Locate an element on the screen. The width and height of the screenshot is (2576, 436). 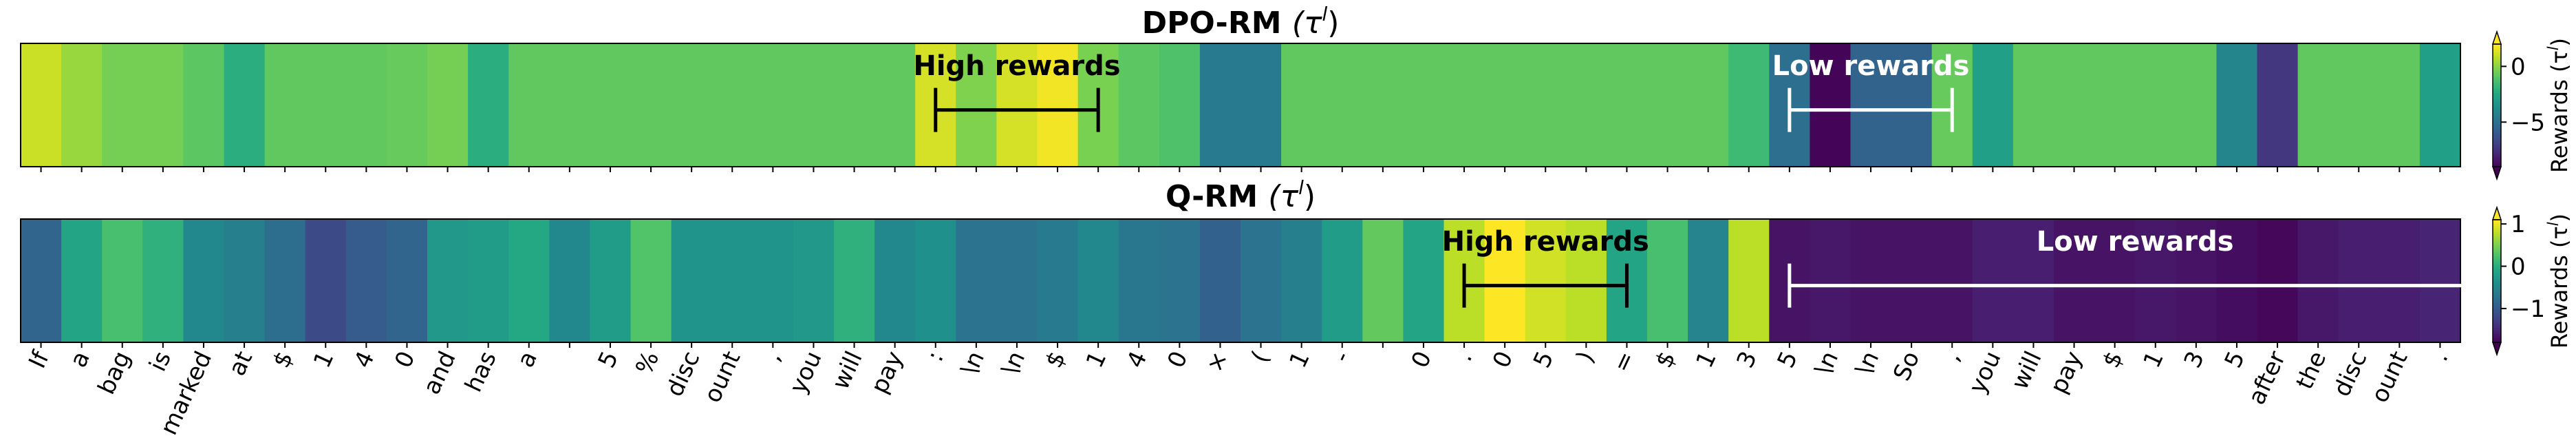
token-label: 0 is located at coordinates (405, 360).